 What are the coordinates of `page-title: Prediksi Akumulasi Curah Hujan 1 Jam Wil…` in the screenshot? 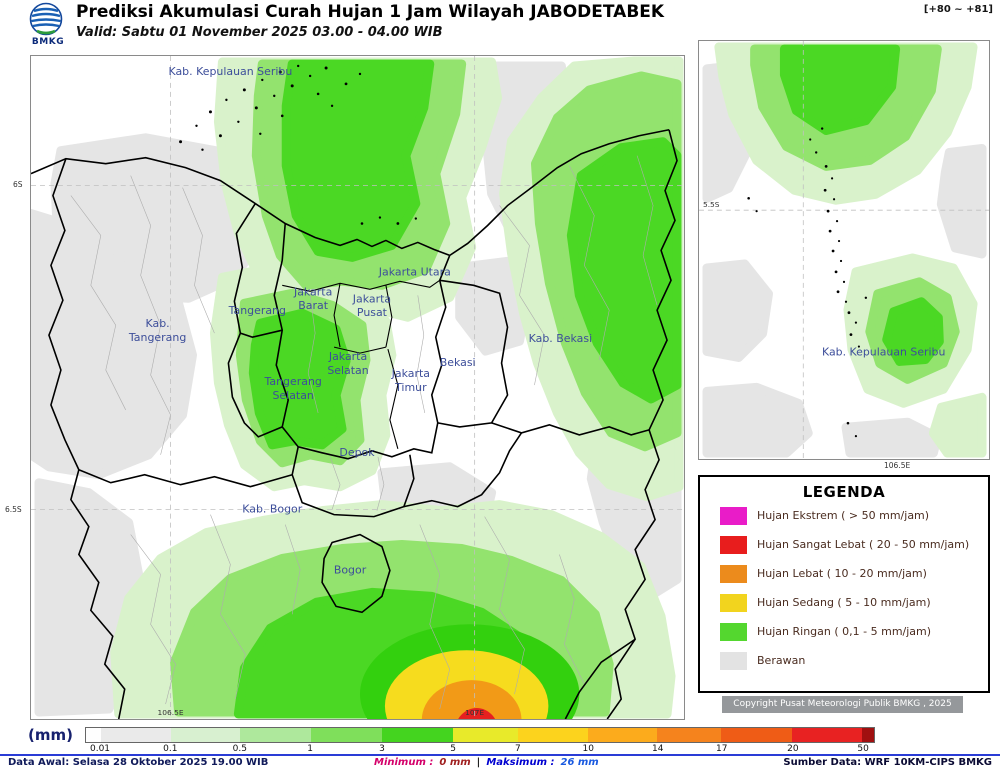 It's located at (370, 12).